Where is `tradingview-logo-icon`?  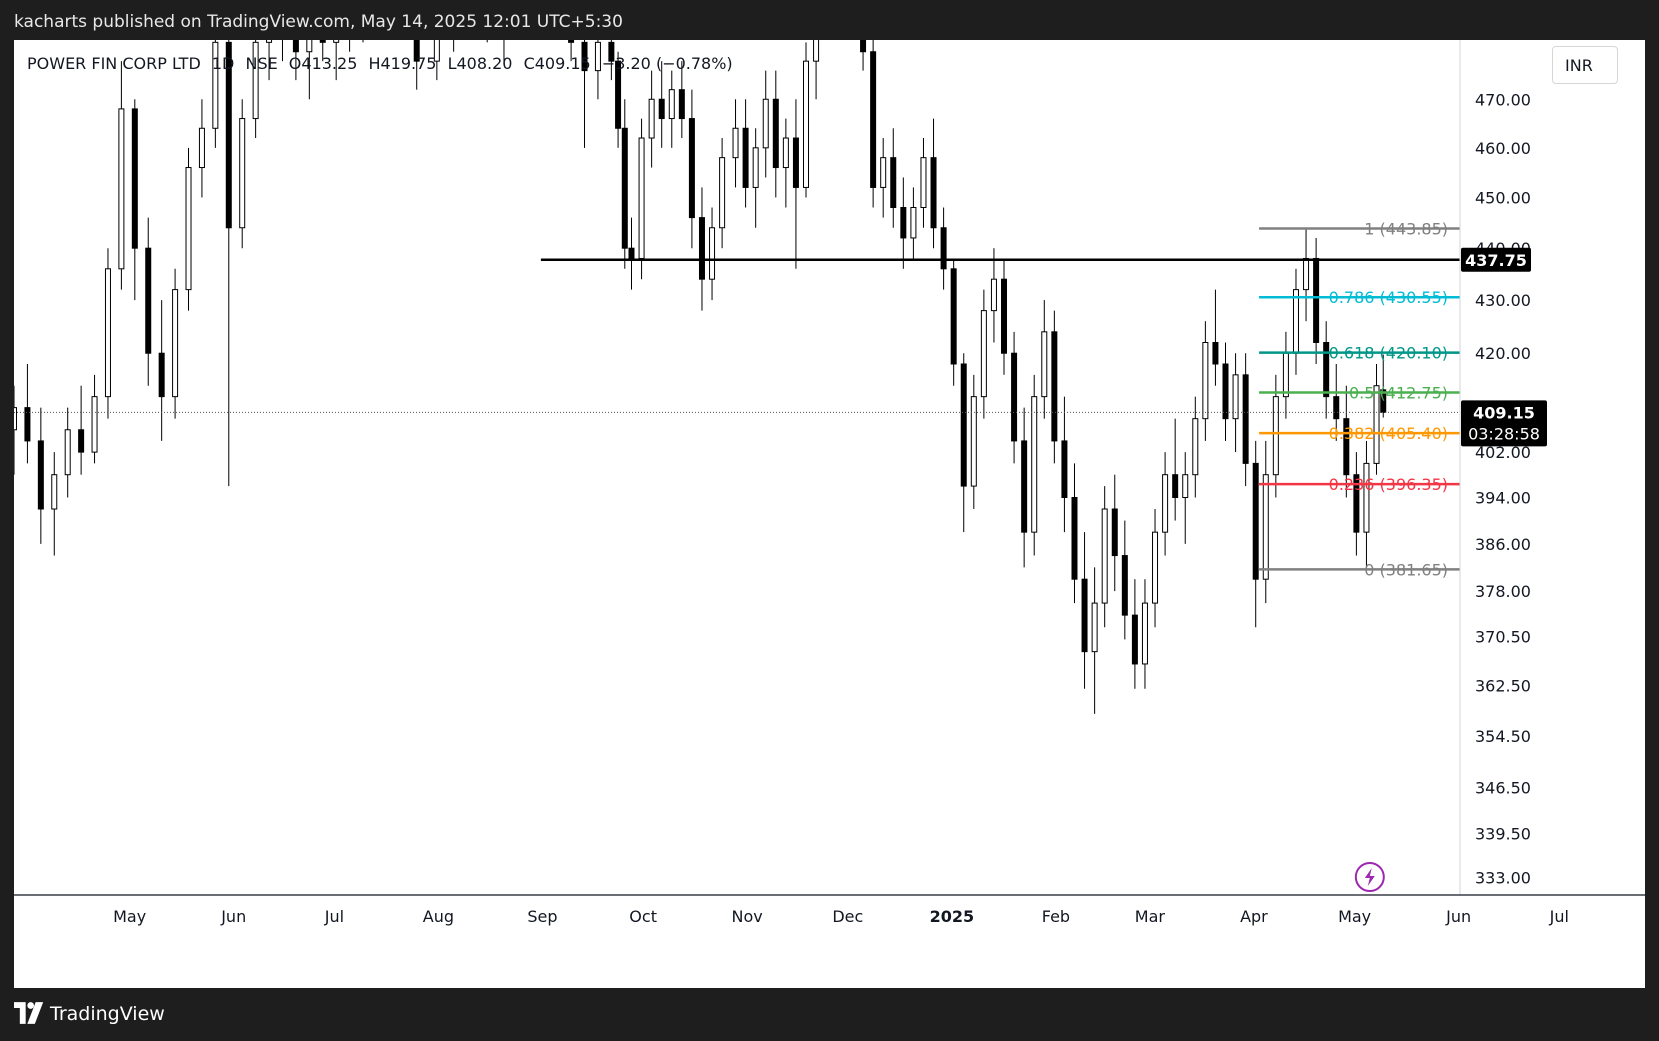
tradingview-logo-icon is located at coordinates (29, 1013).